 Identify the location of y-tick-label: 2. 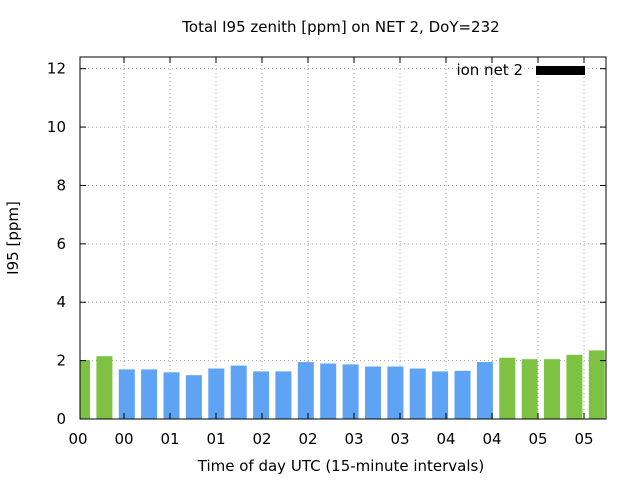
(61, 361).